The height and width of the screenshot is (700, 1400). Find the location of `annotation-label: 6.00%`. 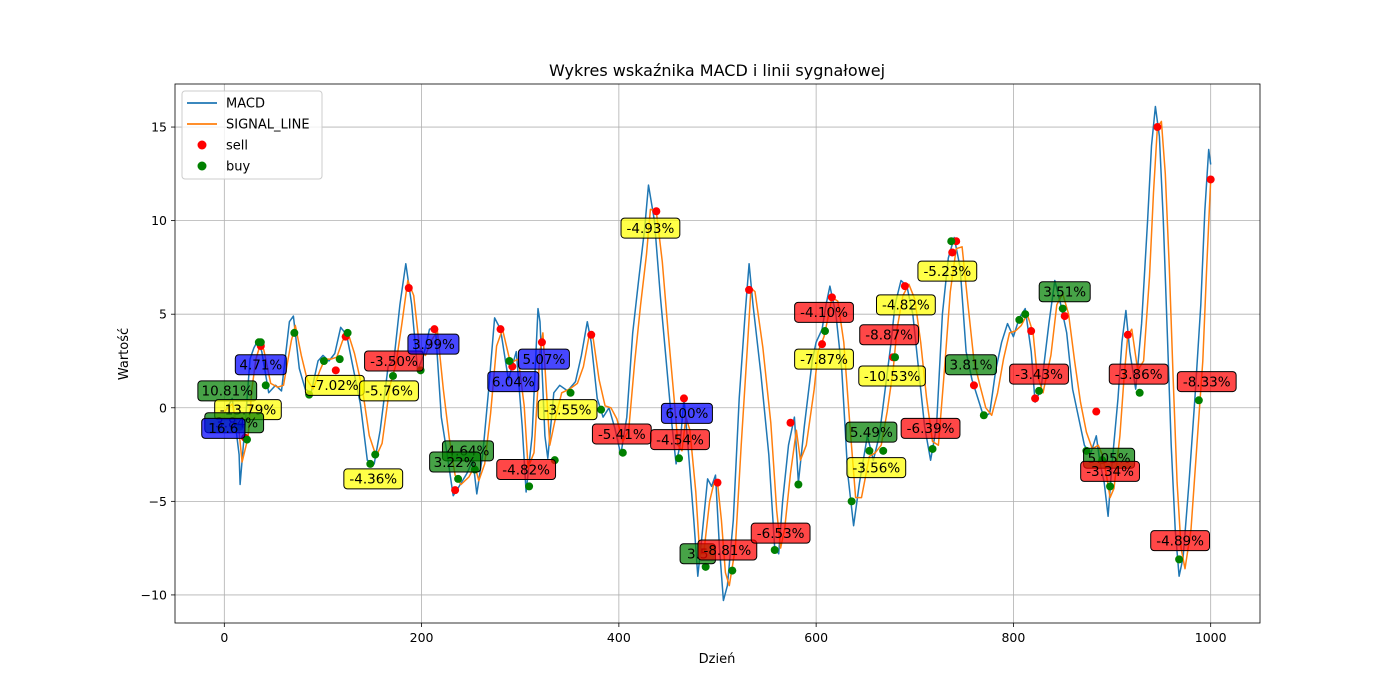

annotation-label: 6.00% is located at coordinates (686, 414).